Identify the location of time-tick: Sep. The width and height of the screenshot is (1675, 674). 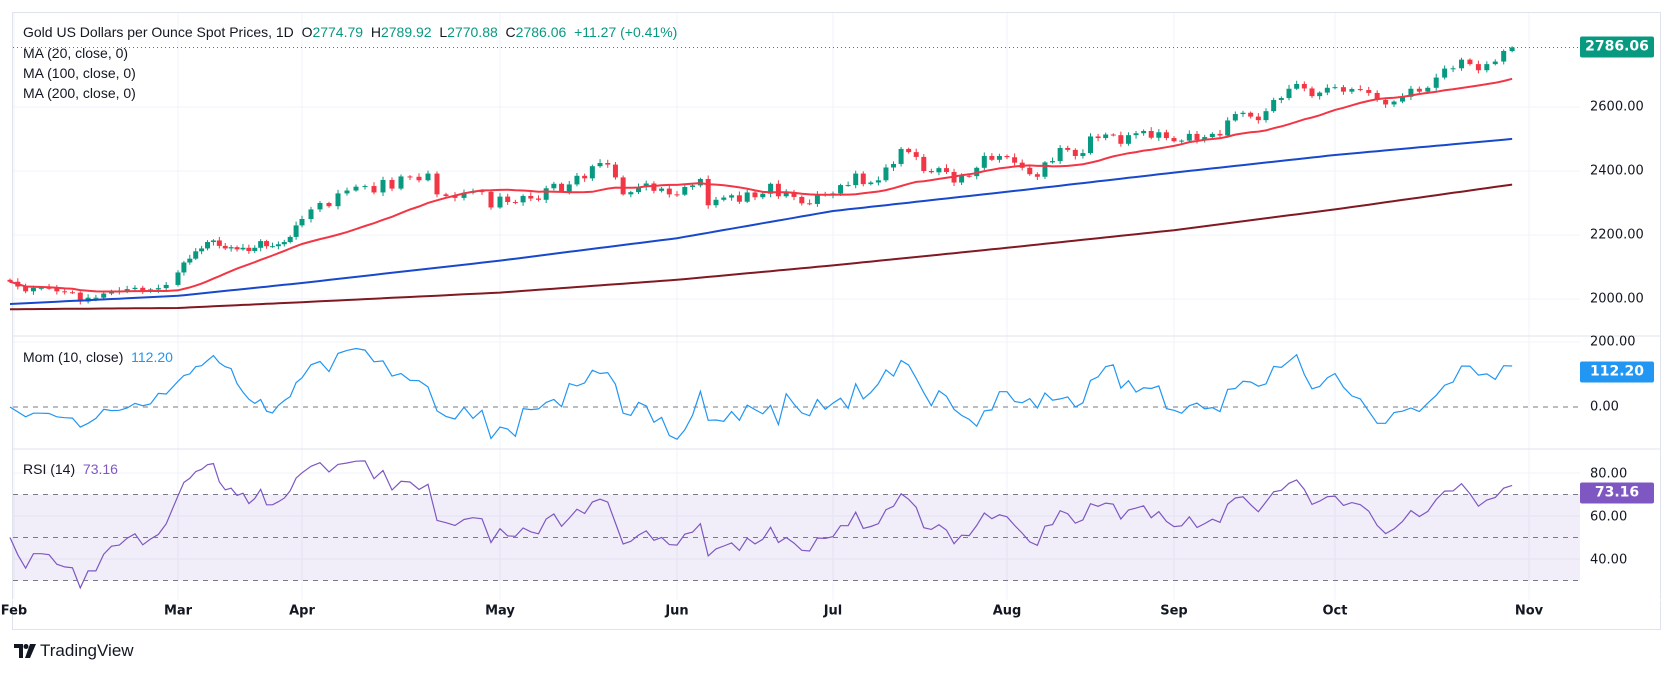
(1174, 611).